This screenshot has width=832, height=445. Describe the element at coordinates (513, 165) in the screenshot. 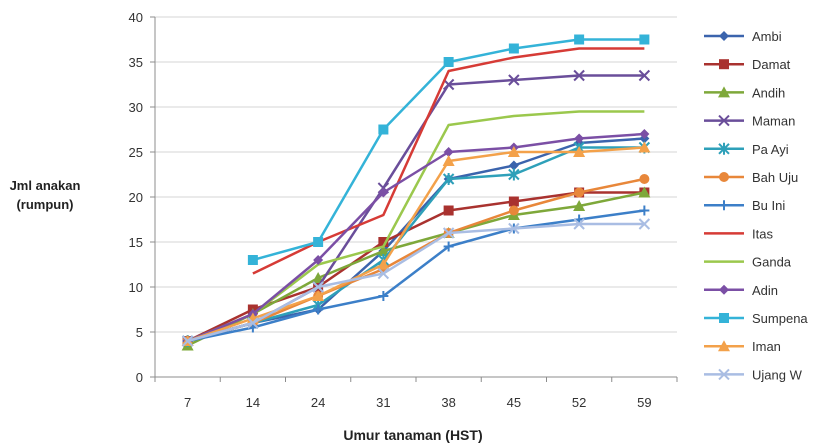

I see `data-point-ambi` at that location.